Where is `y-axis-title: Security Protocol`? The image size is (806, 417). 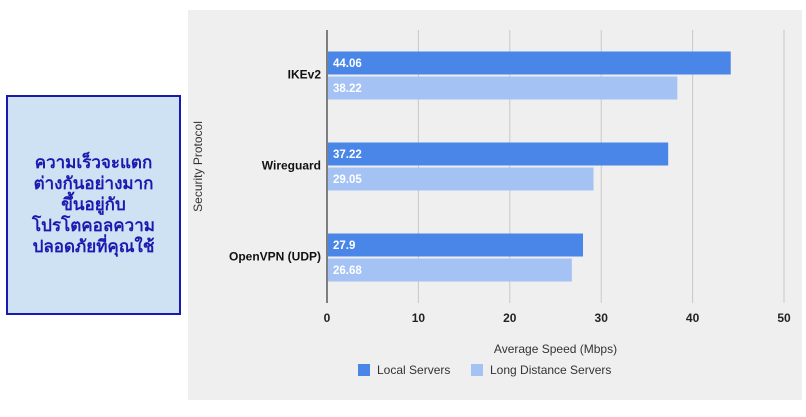 y-axis-title: Security Protocol is located at coordinates (198, 166).